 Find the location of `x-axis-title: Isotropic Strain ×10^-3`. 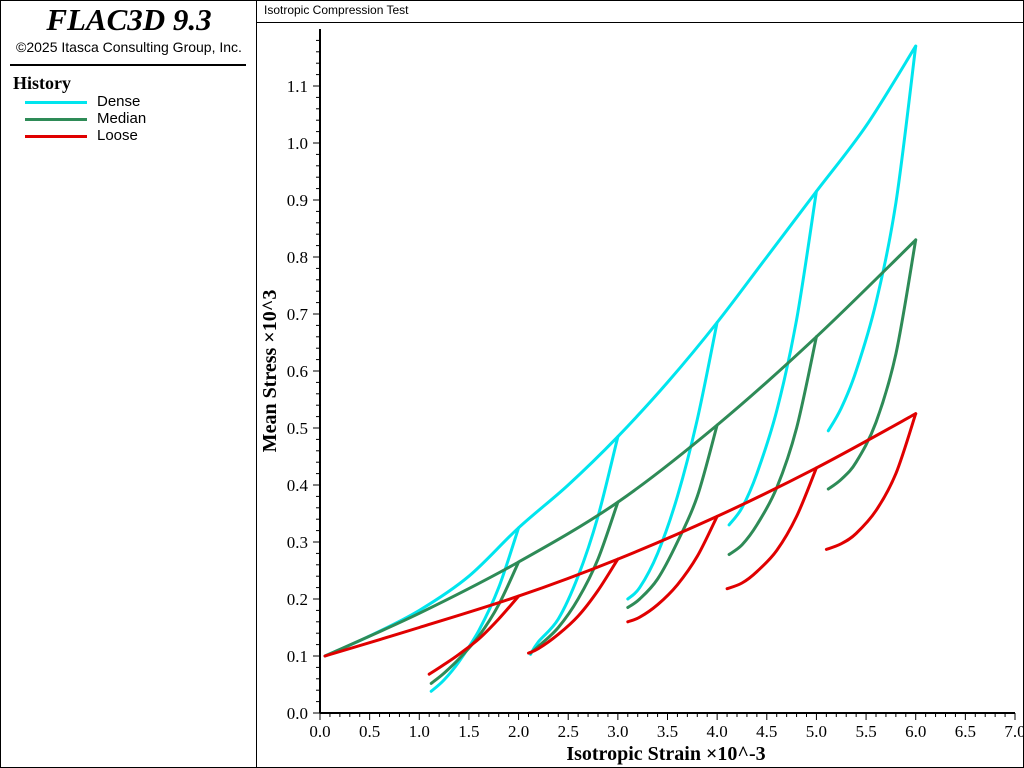

x-axis-title: Isotropic Strain ×10^-3 is located at coordinates (665, 754).